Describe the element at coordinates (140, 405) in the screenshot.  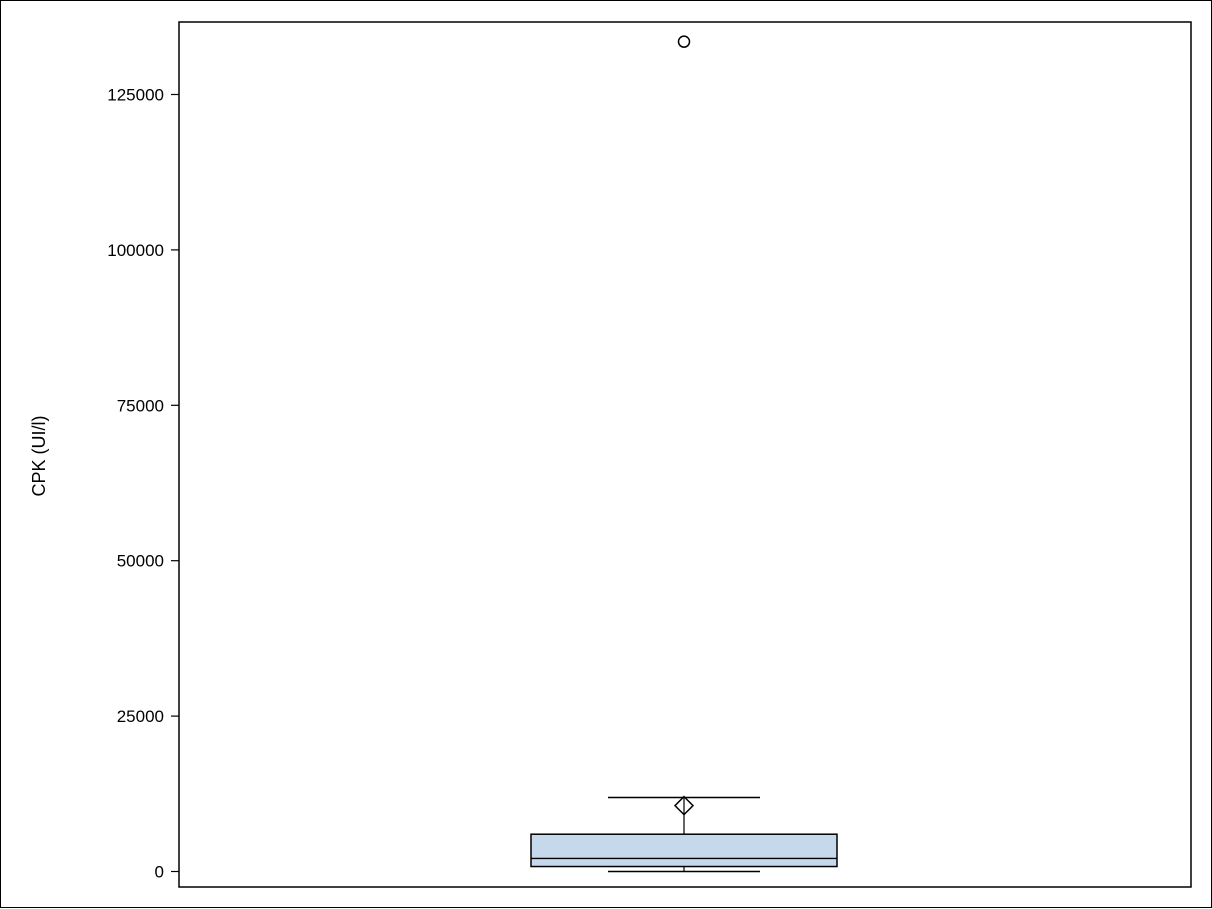
I see `y-tick-label: 75000` at that location.